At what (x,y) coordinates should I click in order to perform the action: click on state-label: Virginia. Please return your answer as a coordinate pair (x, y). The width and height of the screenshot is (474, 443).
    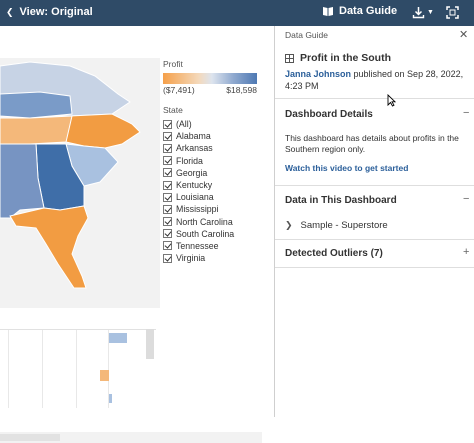
    Looking at the image, I should click on (191, 258).